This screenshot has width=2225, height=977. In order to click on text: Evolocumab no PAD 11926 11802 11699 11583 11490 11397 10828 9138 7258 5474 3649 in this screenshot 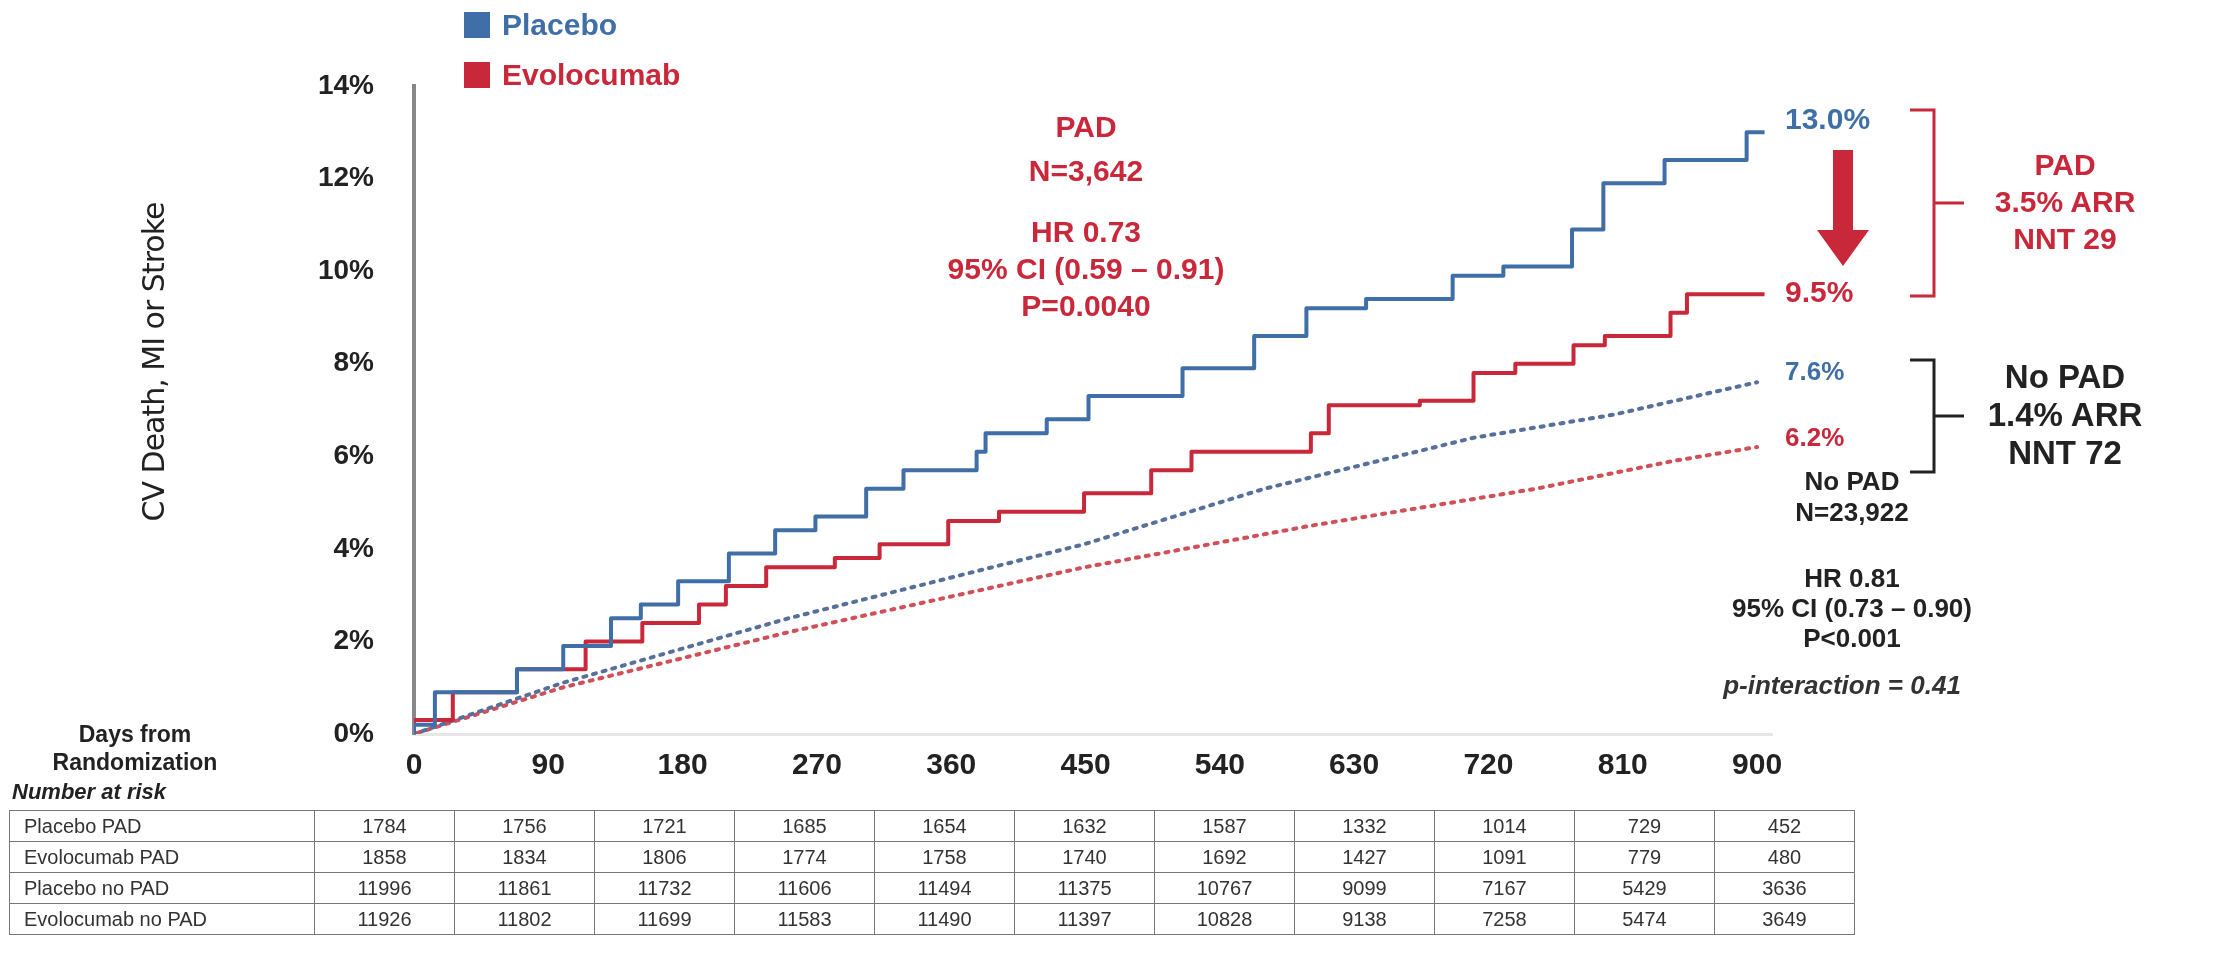, I will do `click(915, 918)`.